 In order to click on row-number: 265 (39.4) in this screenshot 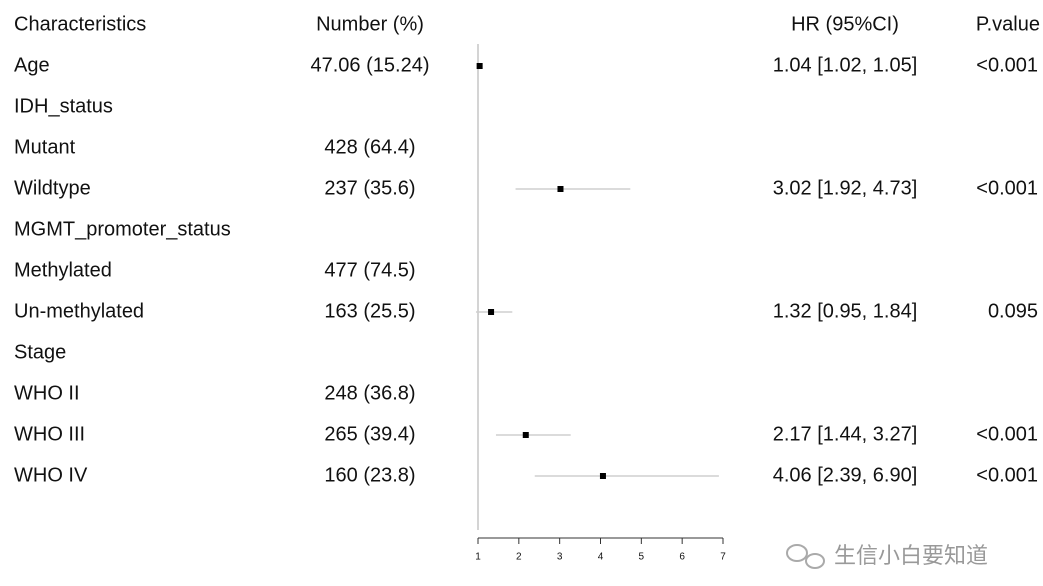, I will do `click(369, 434)`.